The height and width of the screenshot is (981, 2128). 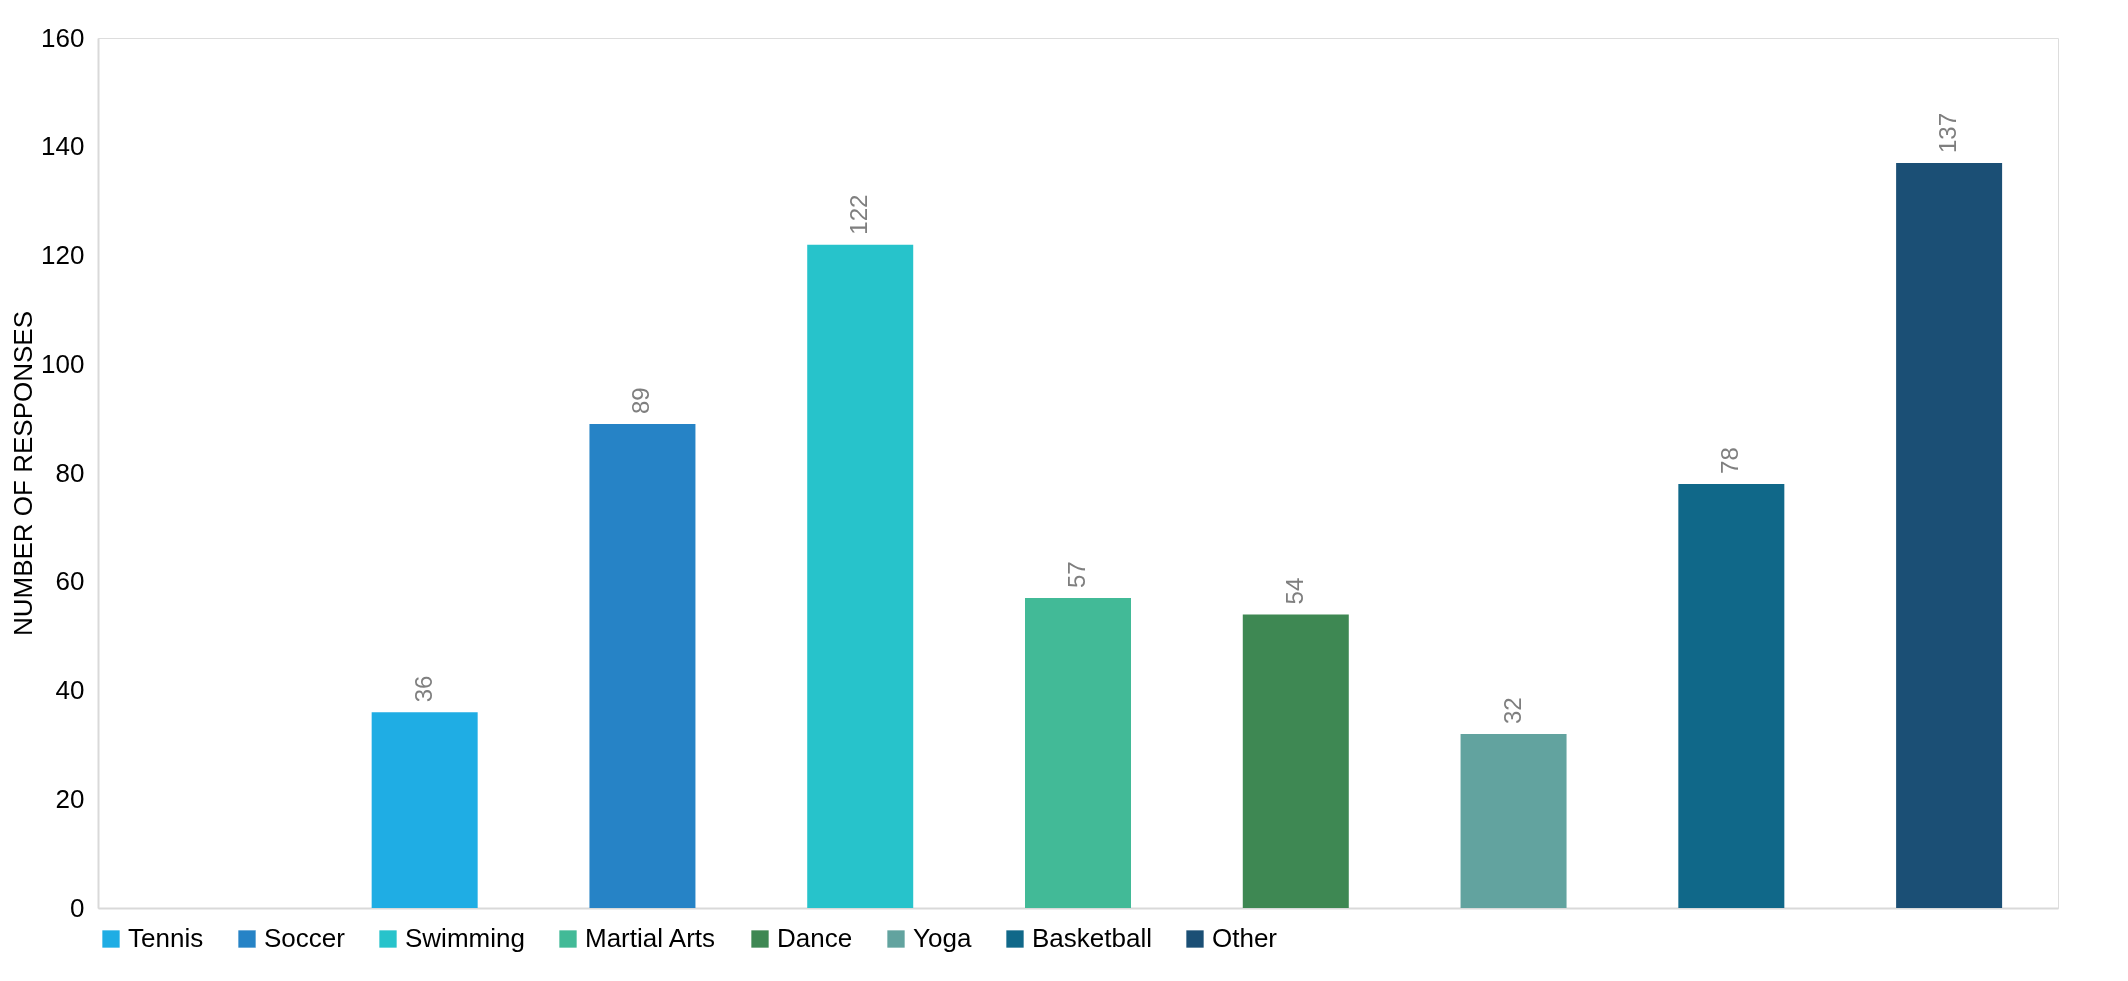 What do you see at coordinates (650, 938) in the screenshot?
I see `legend-label: Martial Arts` at bounding box center [650, 938].